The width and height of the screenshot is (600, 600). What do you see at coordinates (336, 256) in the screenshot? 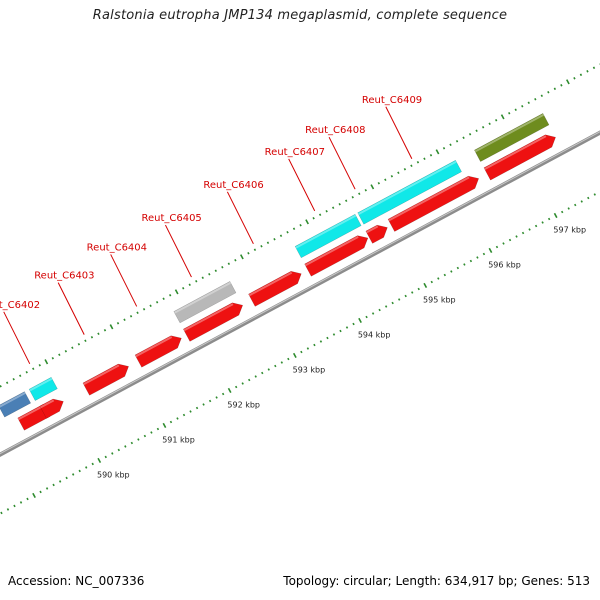
I see `gene-arrow-Reut_C6407` at bounding box center [336, 256].